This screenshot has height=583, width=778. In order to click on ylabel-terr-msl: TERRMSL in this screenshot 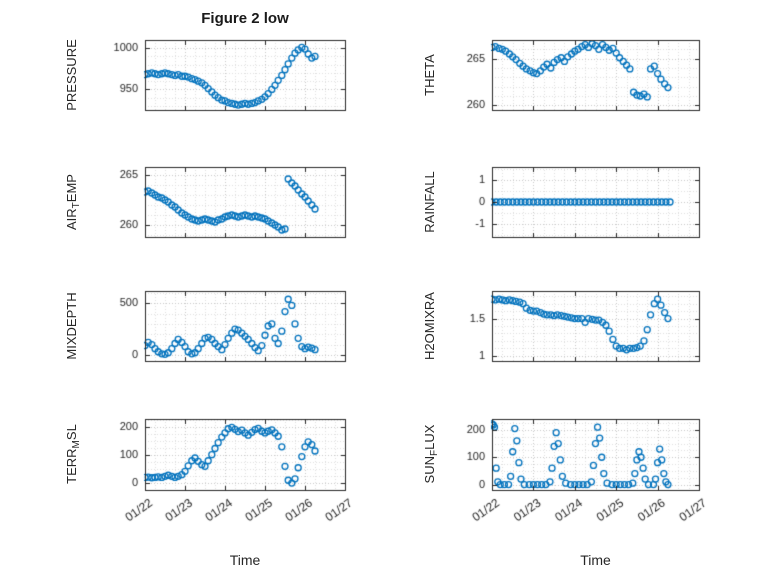, I will do `click(72, 454)`.